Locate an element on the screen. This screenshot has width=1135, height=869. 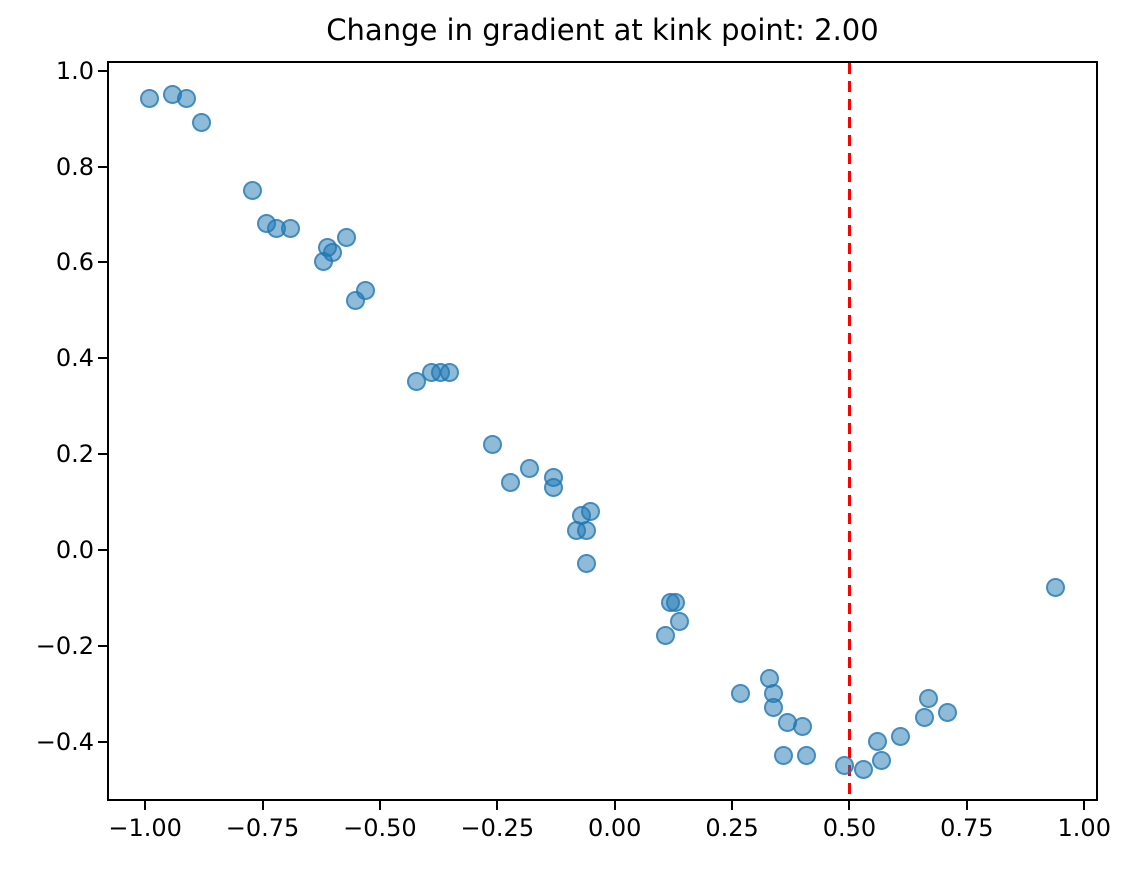
x-tick-label: 0.00 is located at coordinates (614, 828).